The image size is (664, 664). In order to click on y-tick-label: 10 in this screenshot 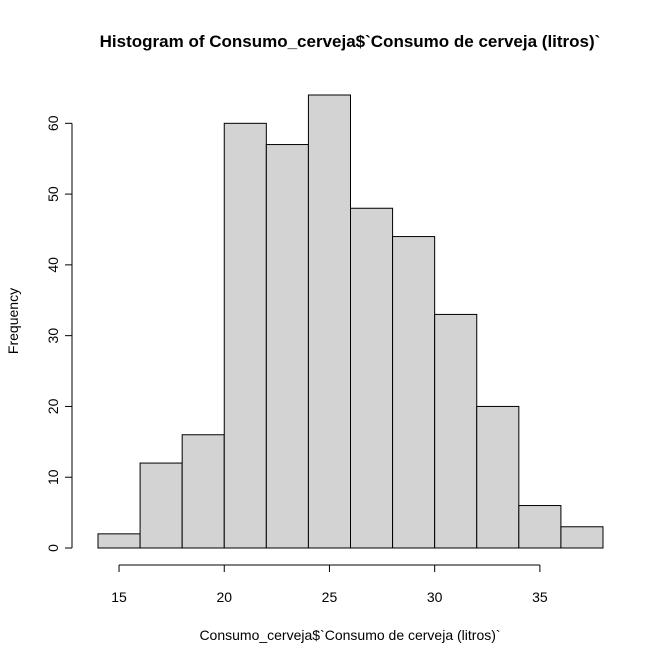, I will do `click(53, 477)`.